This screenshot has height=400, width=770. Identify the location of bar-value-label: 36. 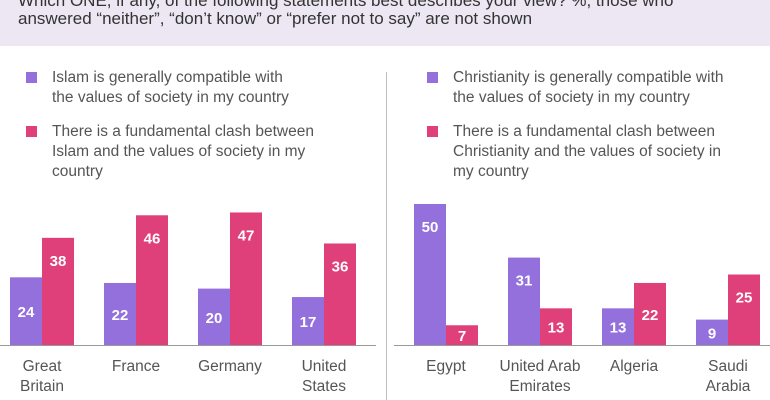
(340, 266).